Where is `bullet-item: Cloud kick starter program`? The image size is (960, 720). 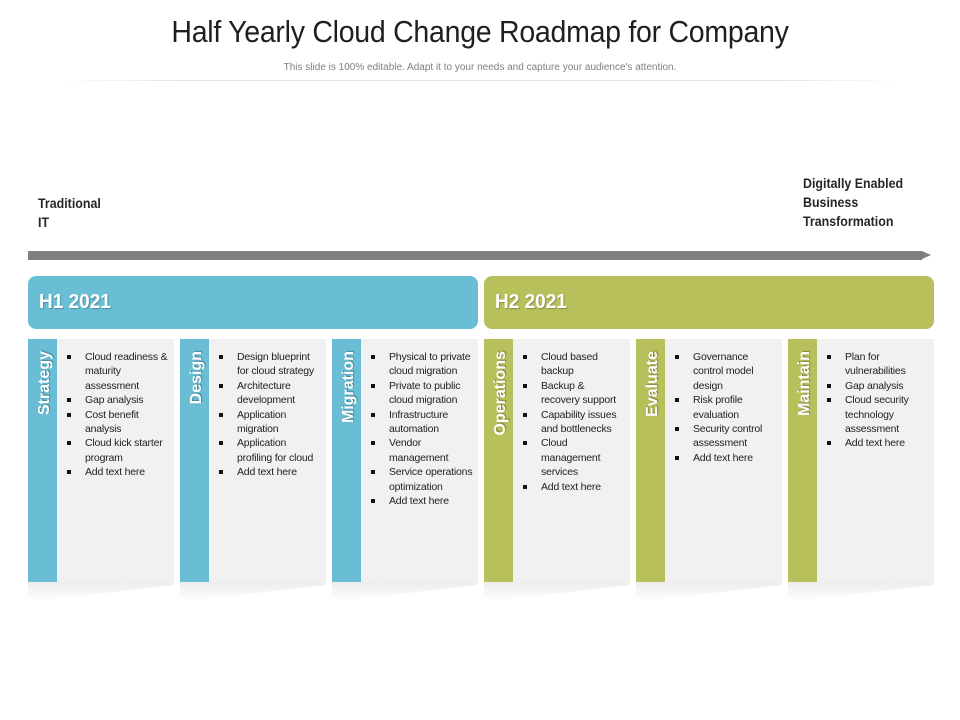 bullet-item: Cloud kick starter program is located at coordinates (118, 450).